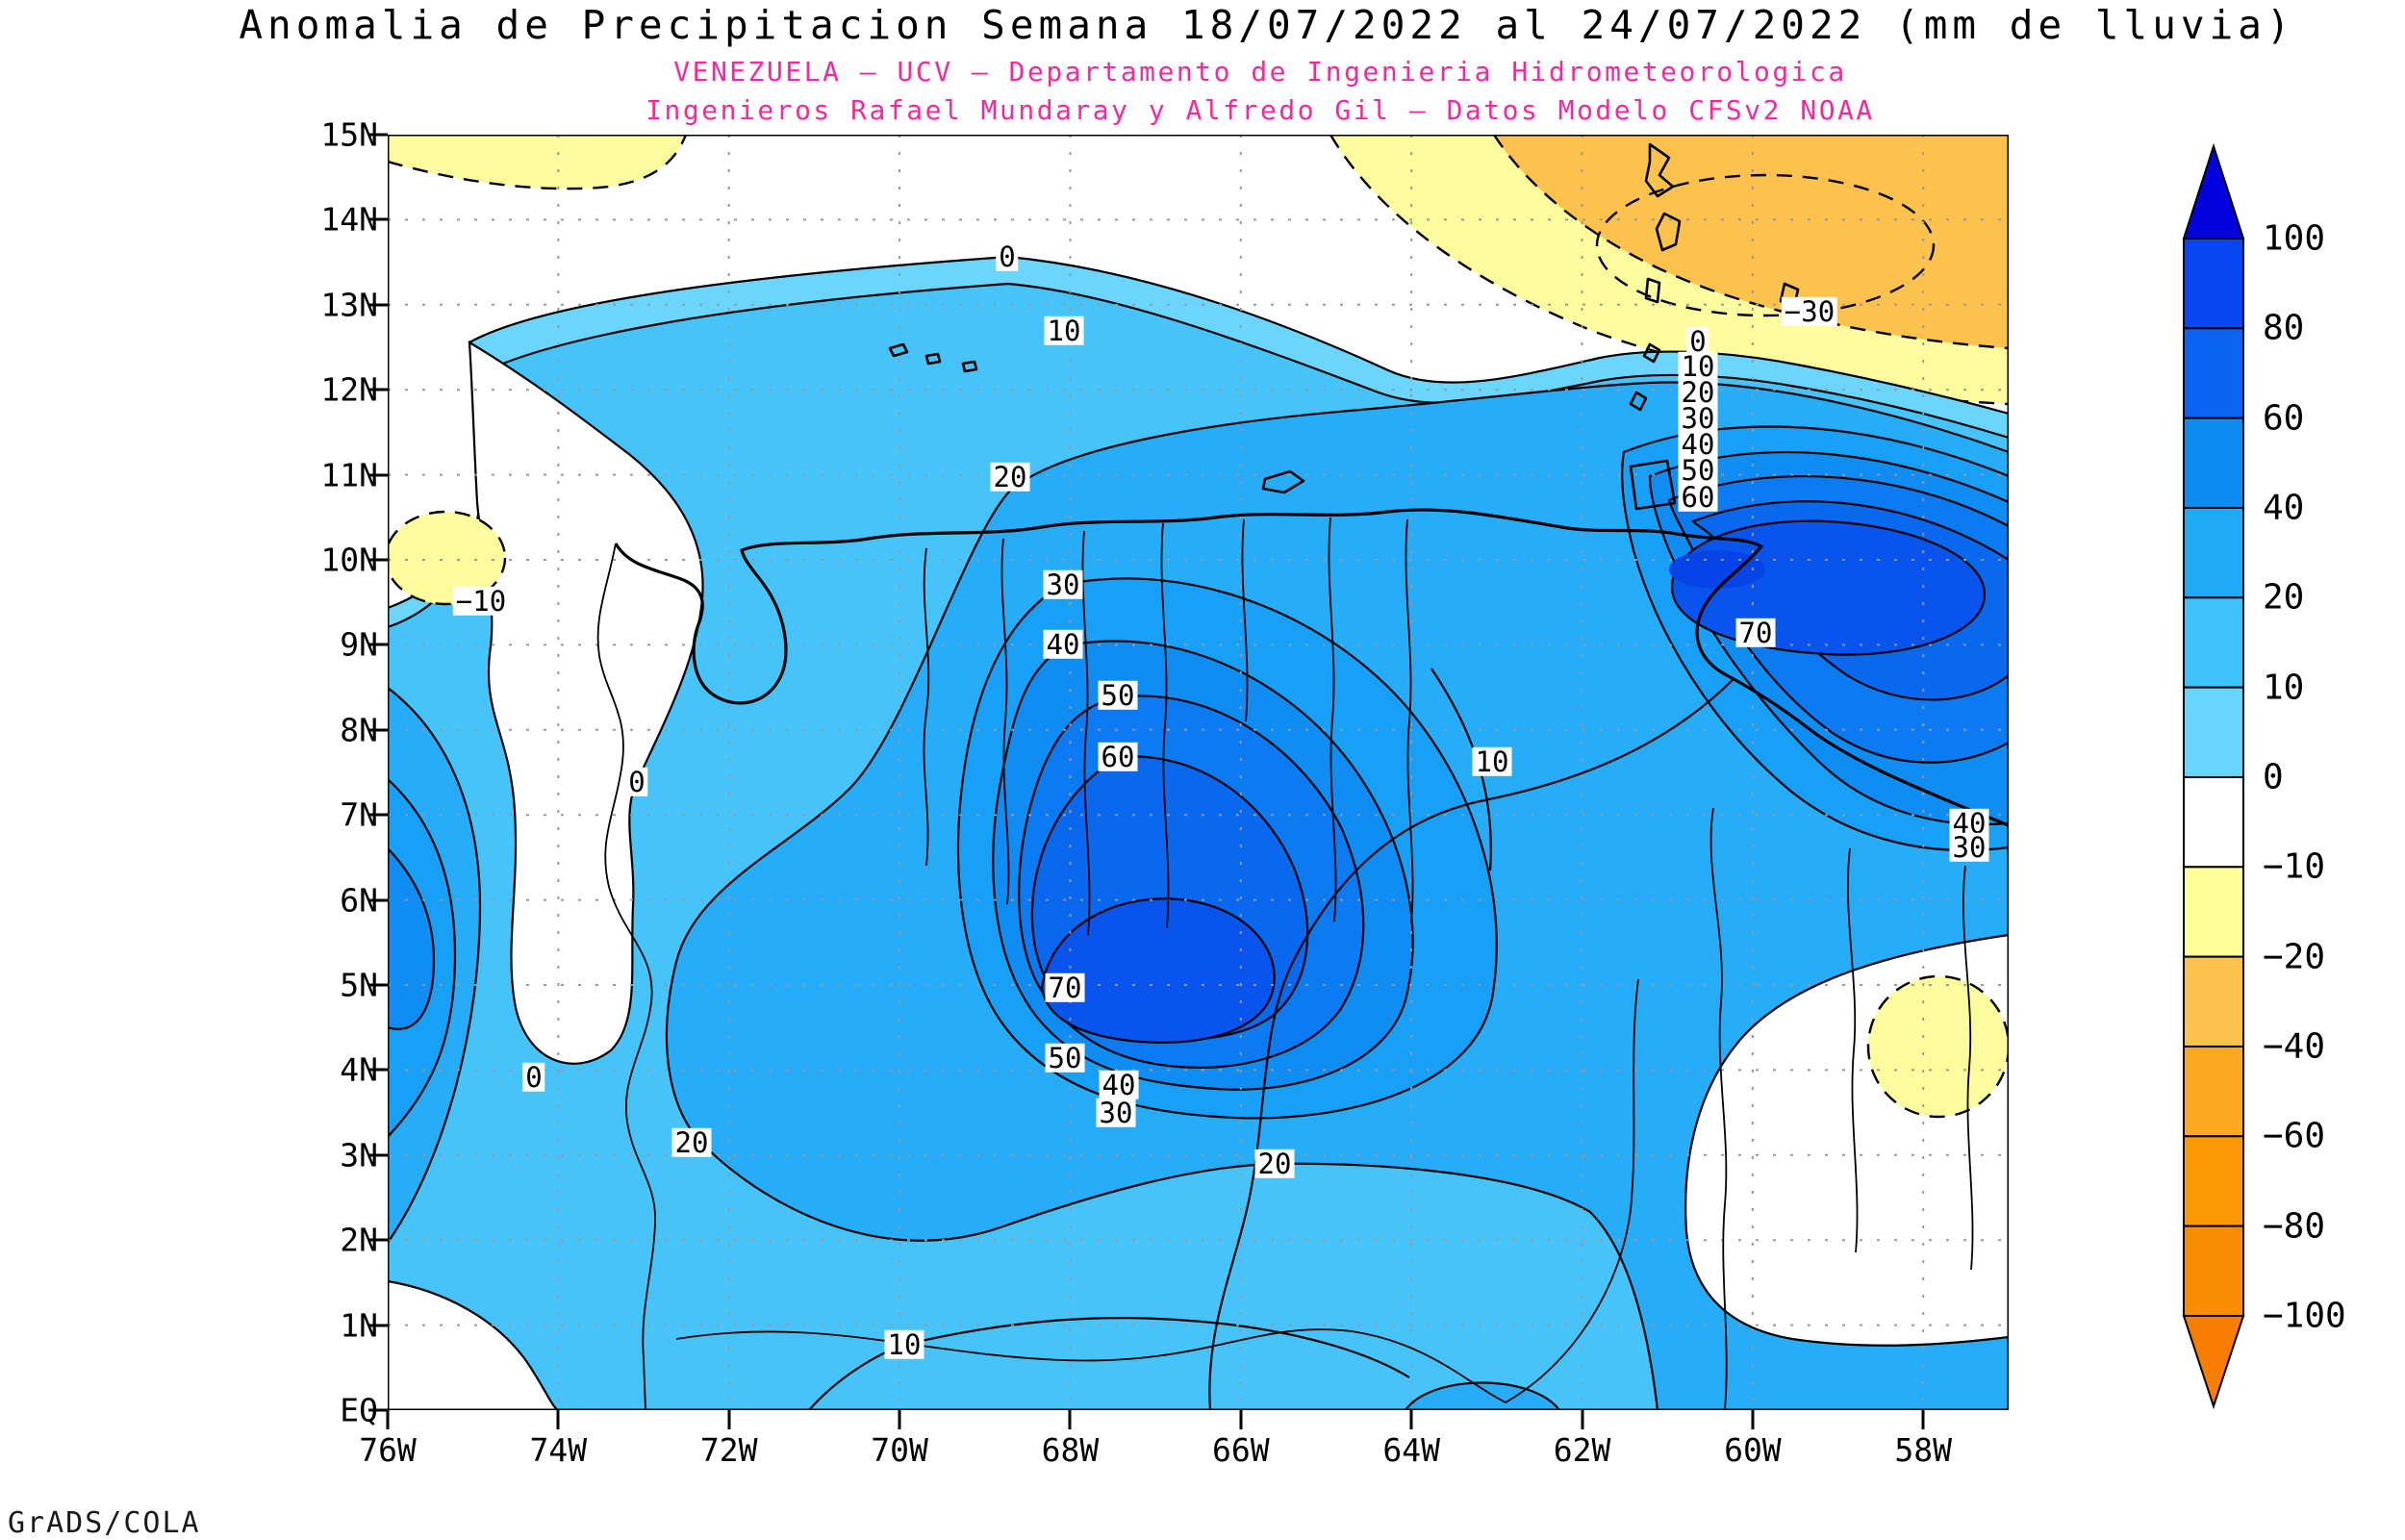 The image size is (2405, 1540). I want to click on lat-tick-label: 15N, so click(349, 134).